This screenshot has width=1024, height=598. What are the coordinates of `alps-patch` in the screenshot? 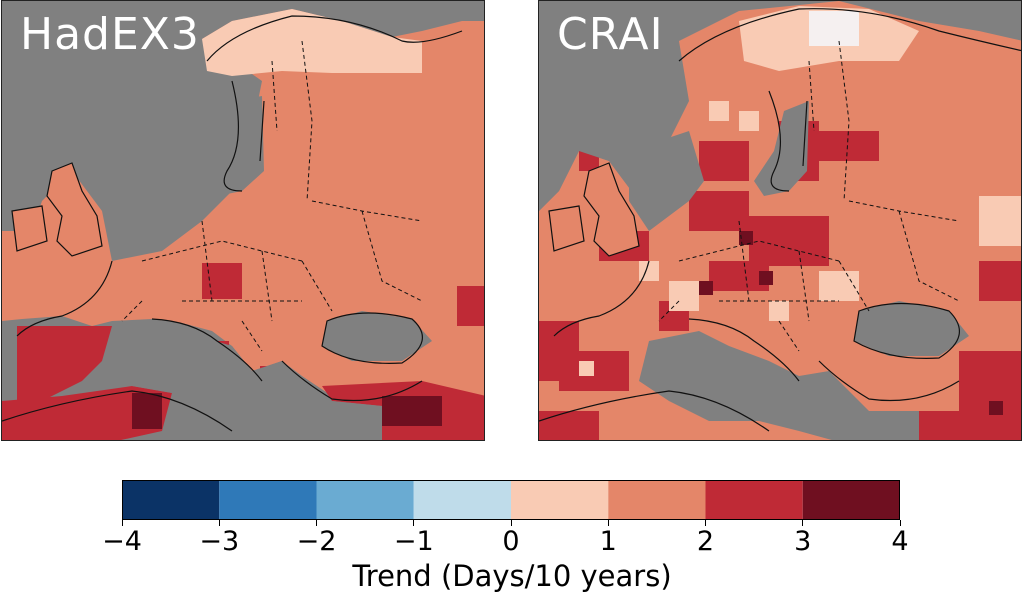 It's located at (222, 281).